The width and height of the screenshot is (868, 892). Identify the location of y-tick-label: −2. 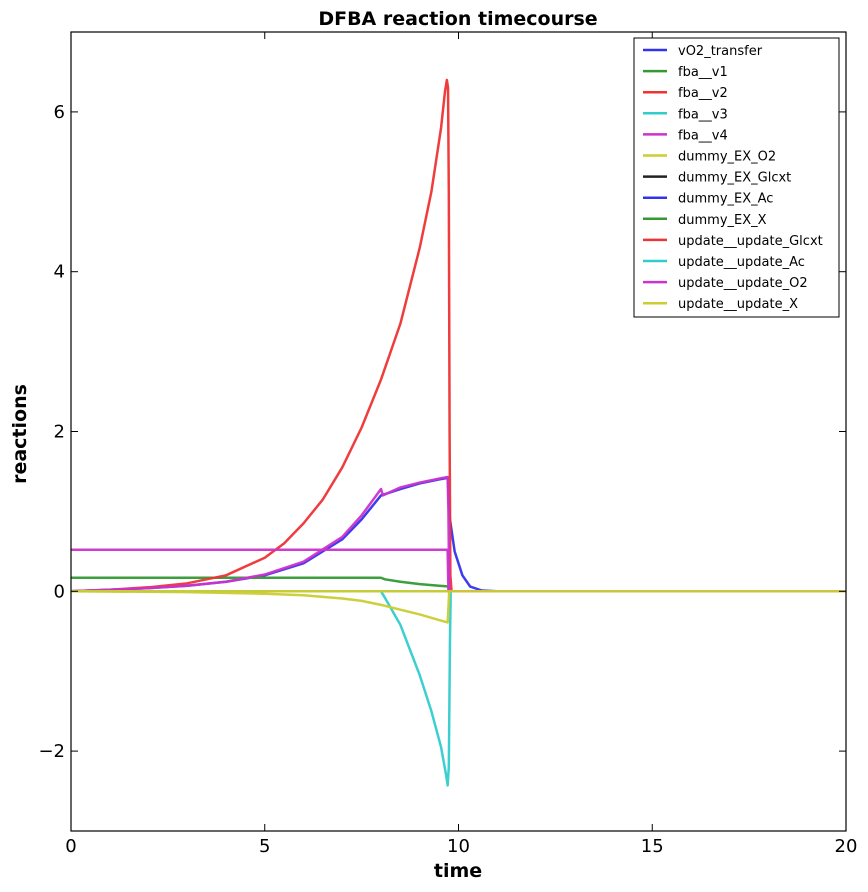
(51, 751).